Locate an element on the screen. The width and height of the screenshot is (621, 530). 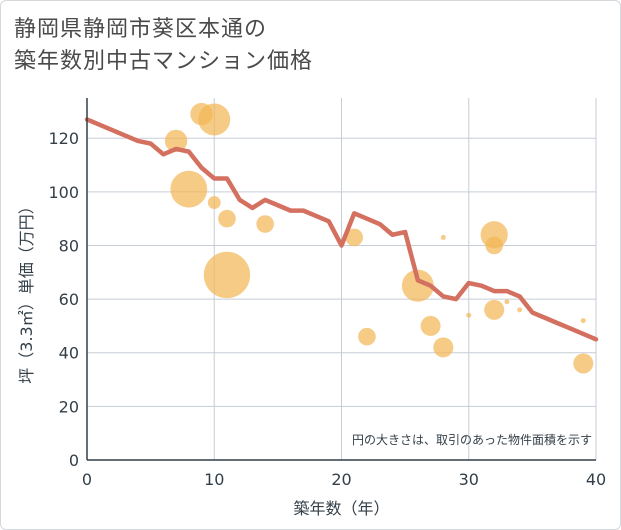
x-tick-label: 10 is located at coordinates (214, 479).